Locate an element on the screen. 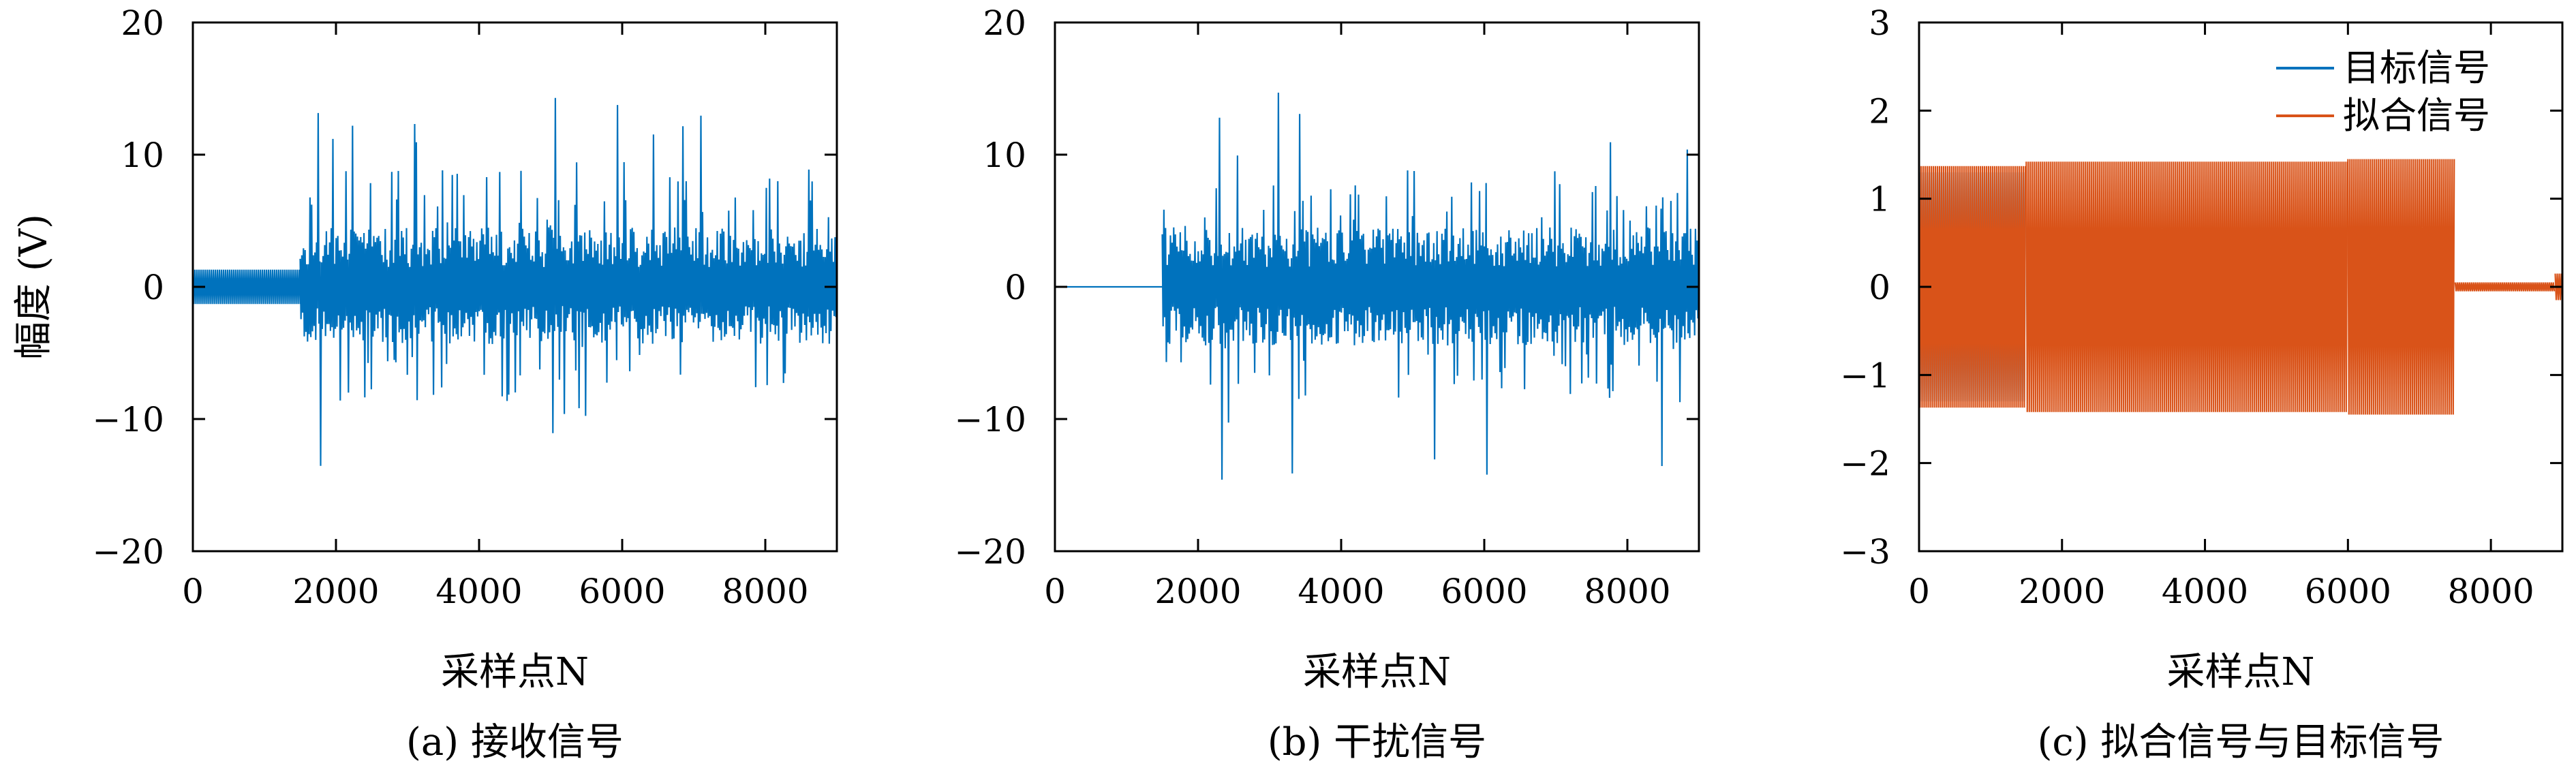  panel-a-y-axis-label: 幅度 (V) is located at coordinates (34, 287).